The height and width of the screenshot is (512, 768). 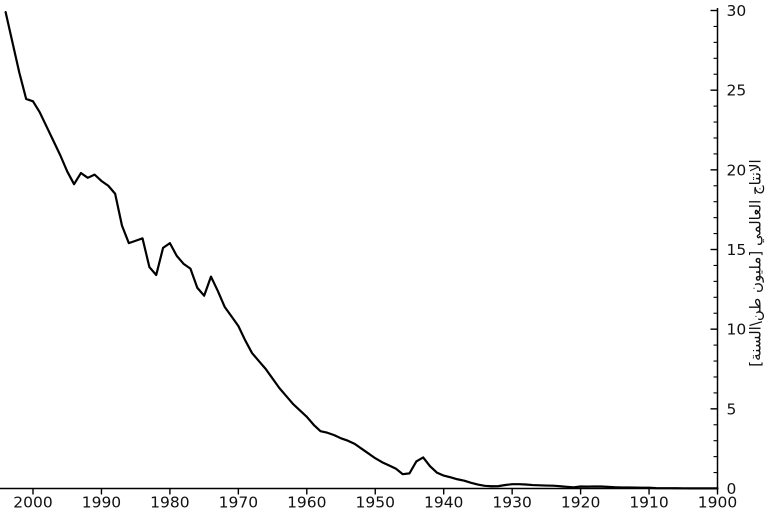 I want to click on x-tick-label: 1900, so click(x=717, y=503).